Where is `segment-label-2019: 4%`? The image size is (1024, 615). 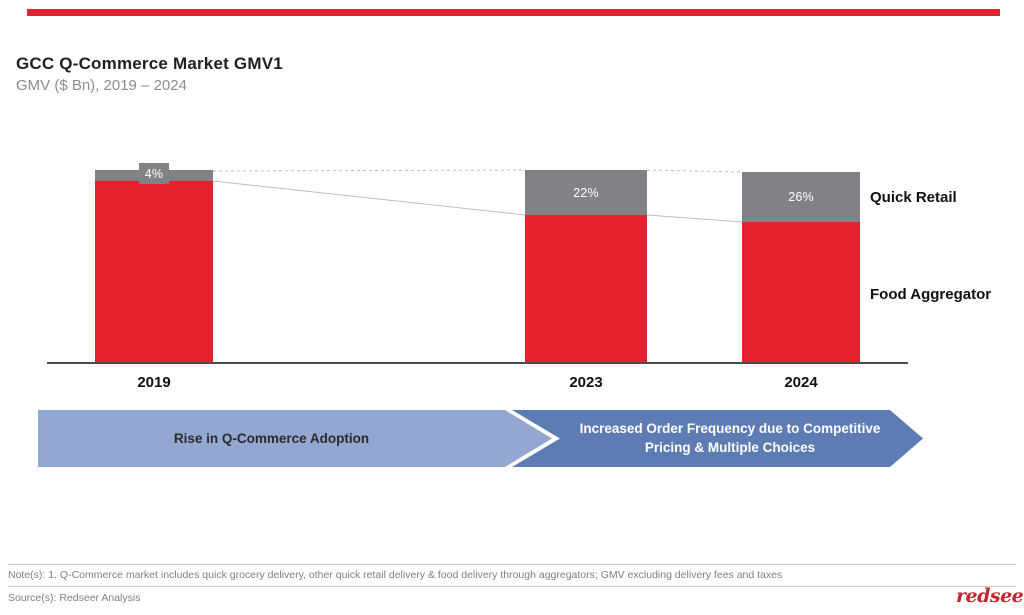
segment-label-2019: 4% is located at coordinates (154, 173).